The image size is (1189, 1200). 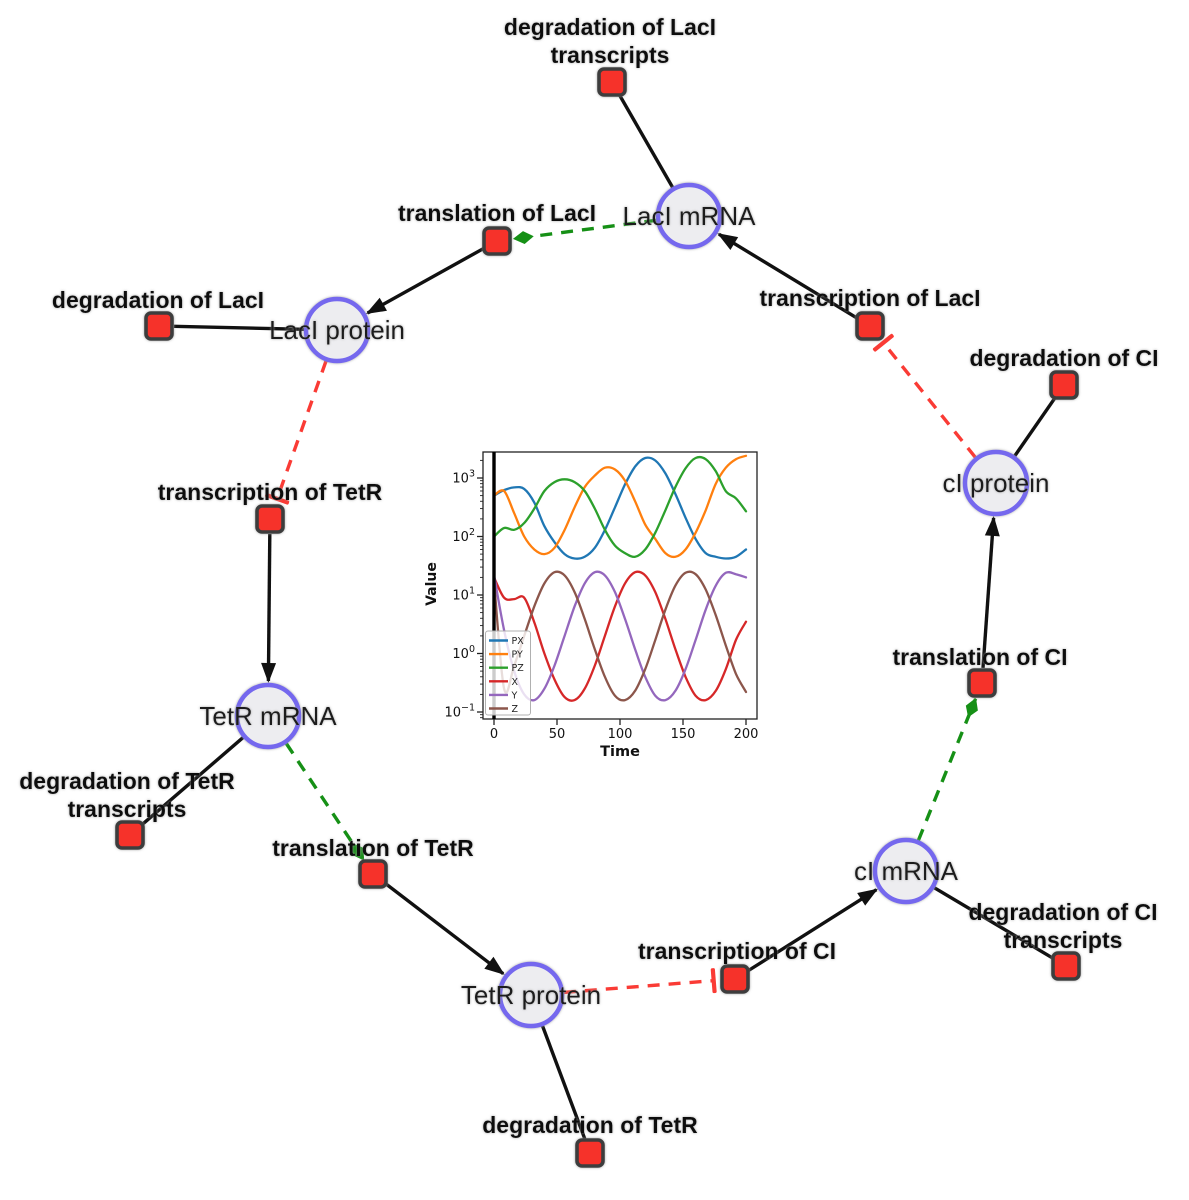 I want to click on edge-reactant-tetr_mrna-deg_tetr_tx, so click(x=192, y=781).